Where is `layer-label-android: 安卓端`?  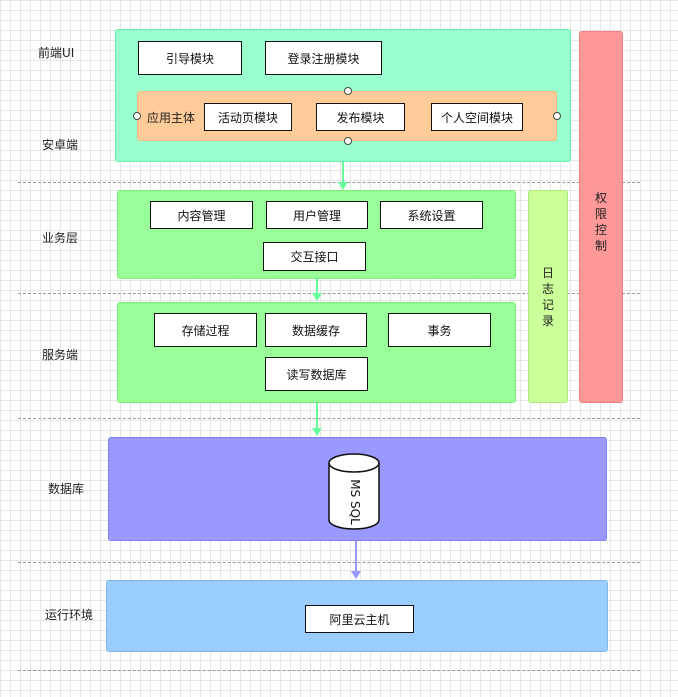
layer-label-android: 安卓端 is located at coordinates (60, 145).